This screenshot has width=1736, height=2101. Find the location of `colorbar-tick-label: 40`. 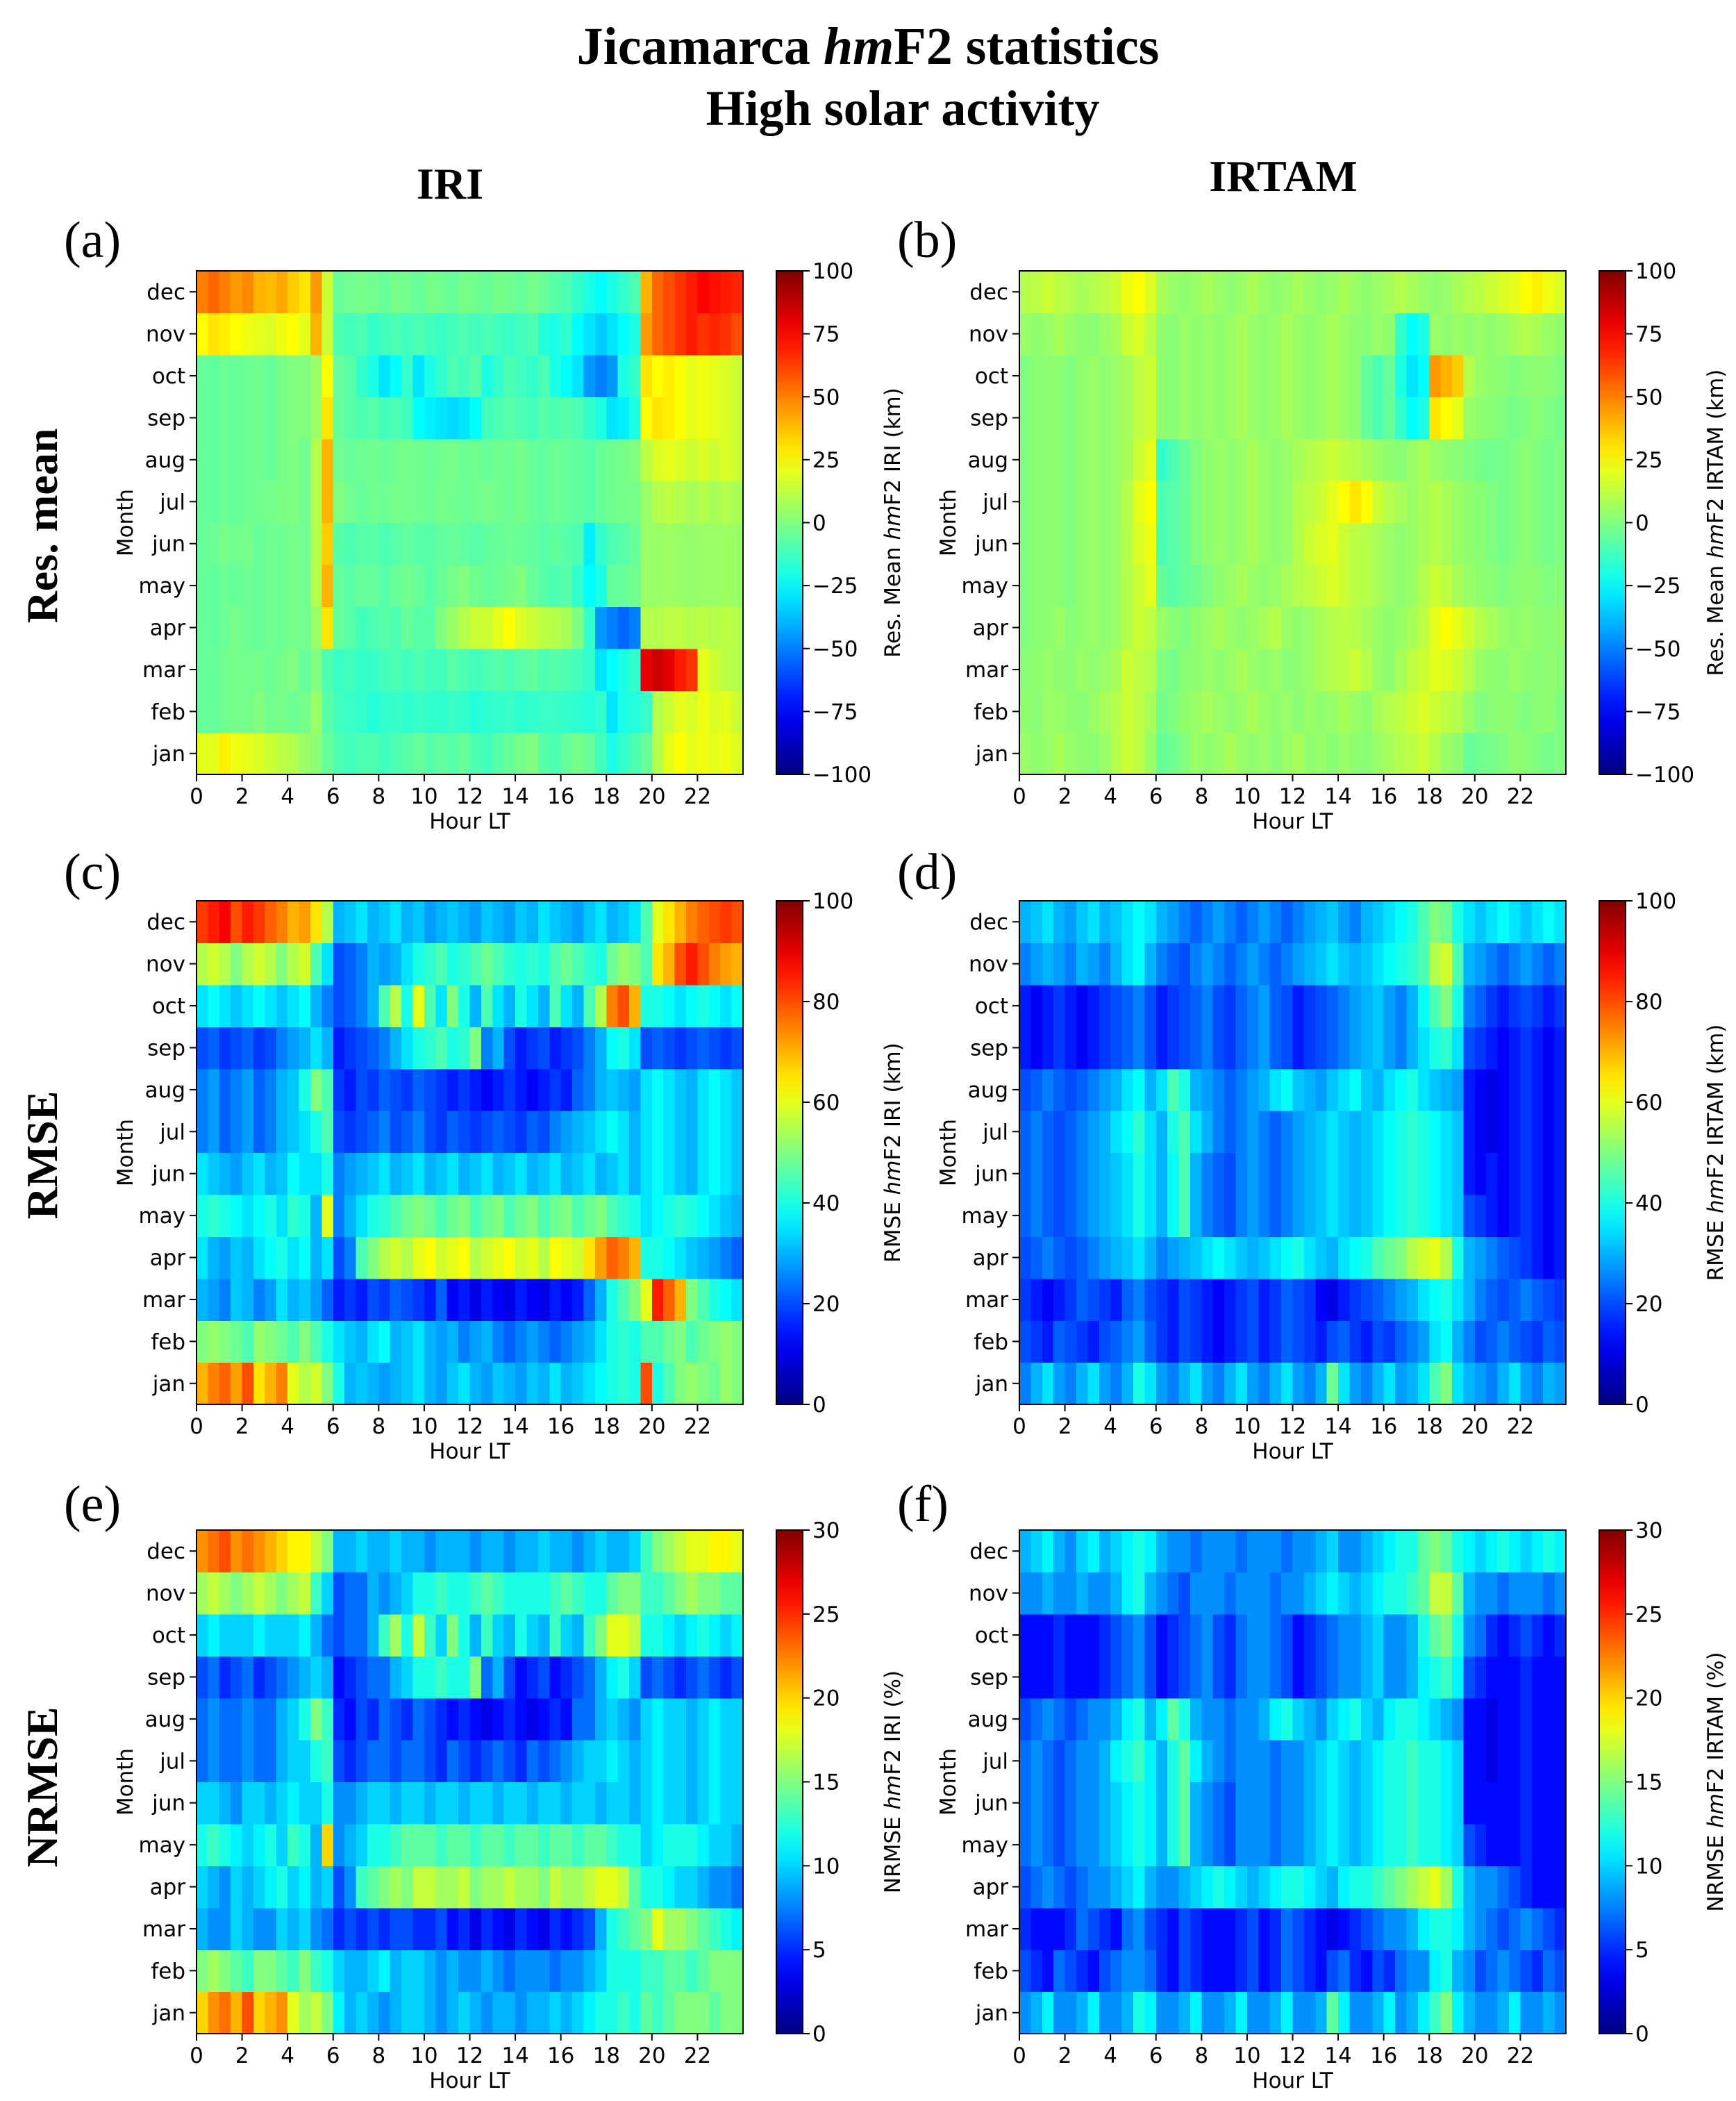

colorbar-tick-label: 40 is located at coordinates (826, 1203).